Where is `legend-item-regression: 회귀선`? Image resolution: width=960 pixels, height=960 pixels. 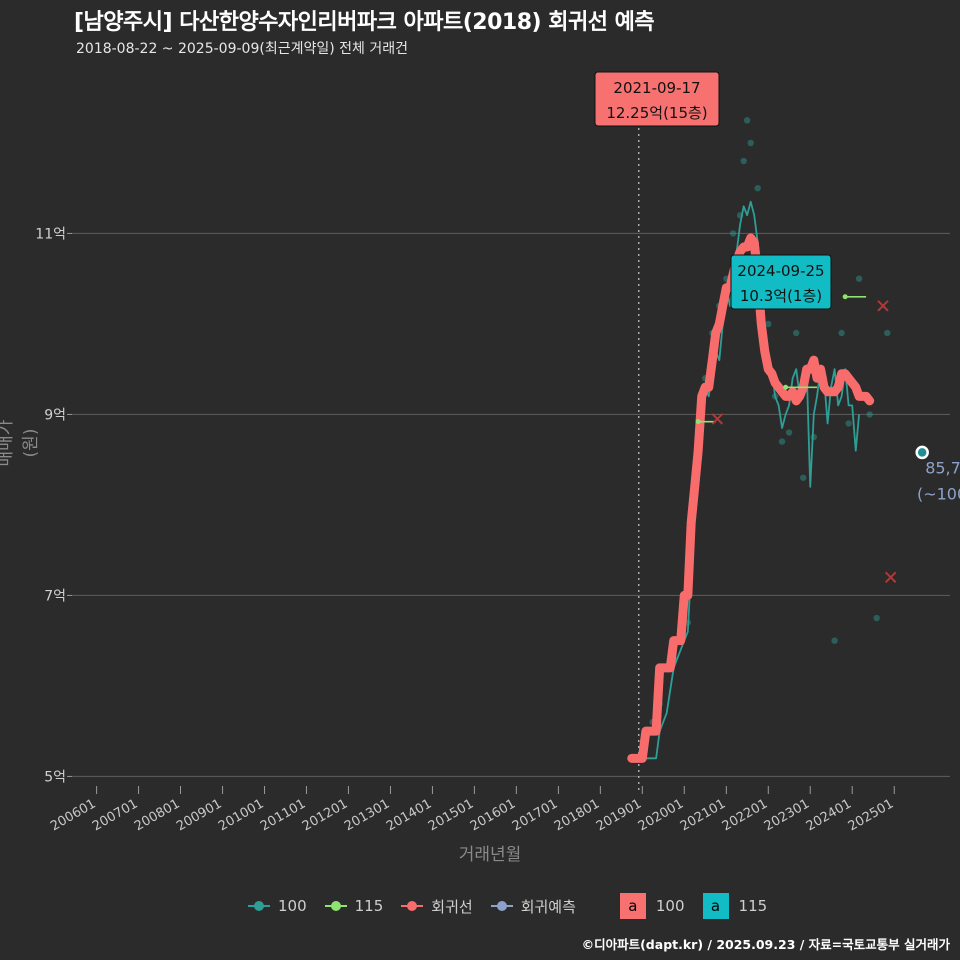
legend-item-regression: 회귀선 is located at coordinates (437, 906).